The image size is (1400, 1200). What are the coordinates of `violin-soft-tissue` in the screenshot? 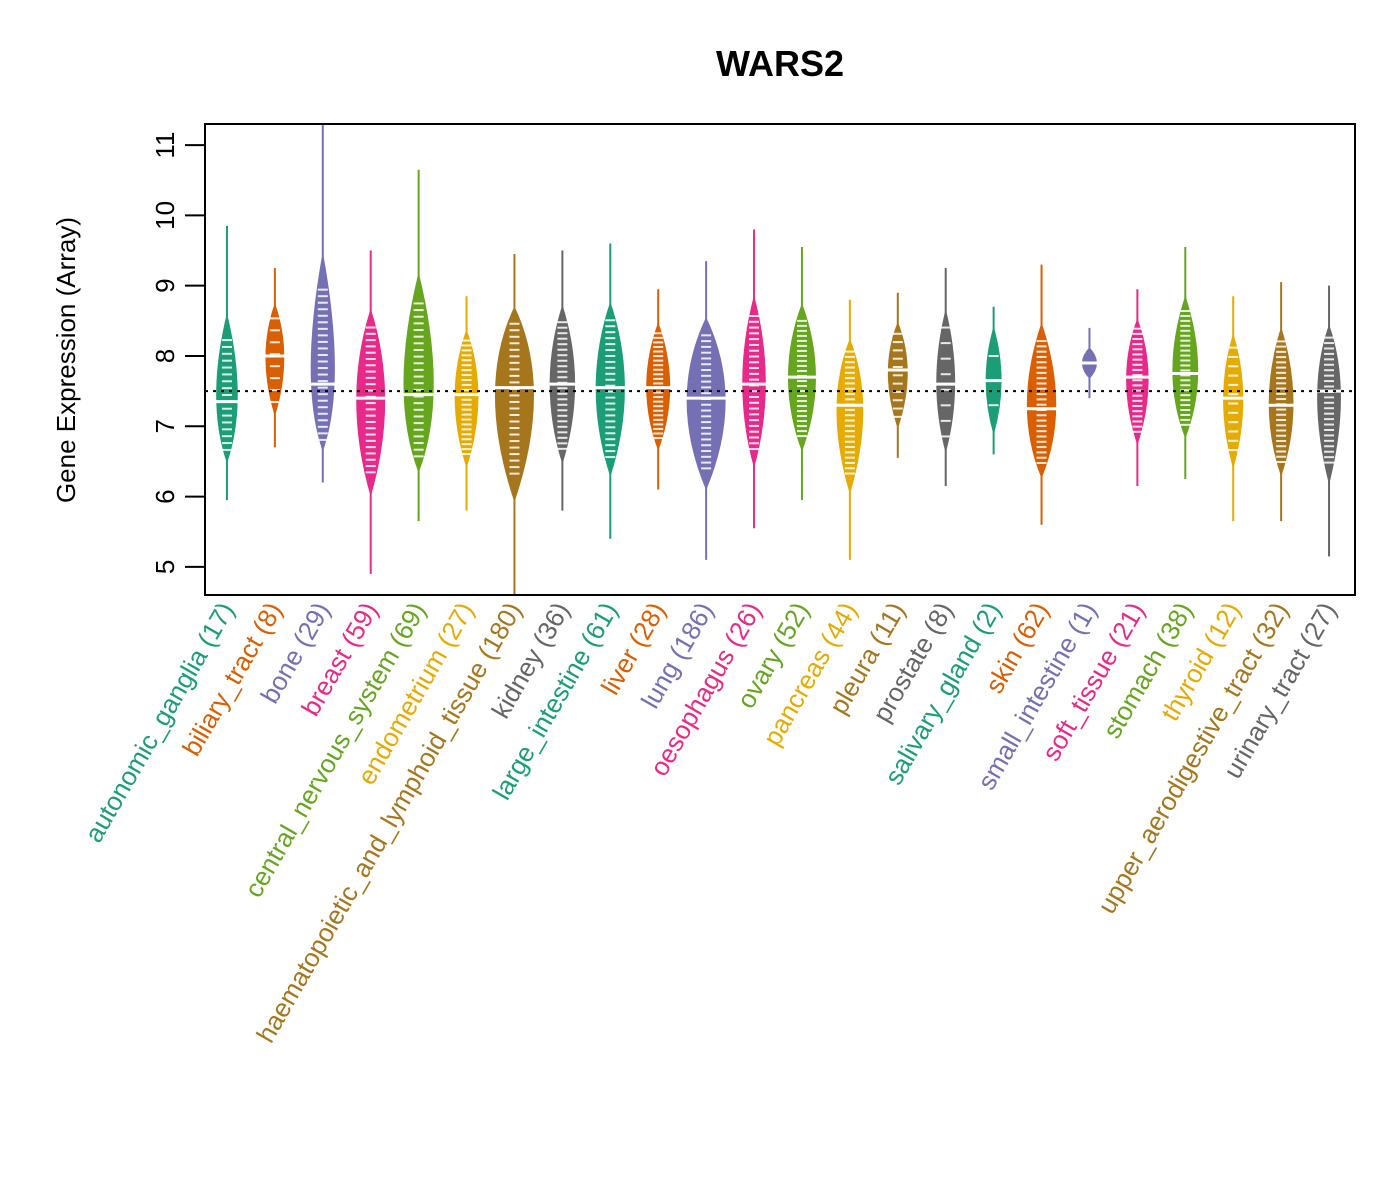 It's located at (1137, 388).